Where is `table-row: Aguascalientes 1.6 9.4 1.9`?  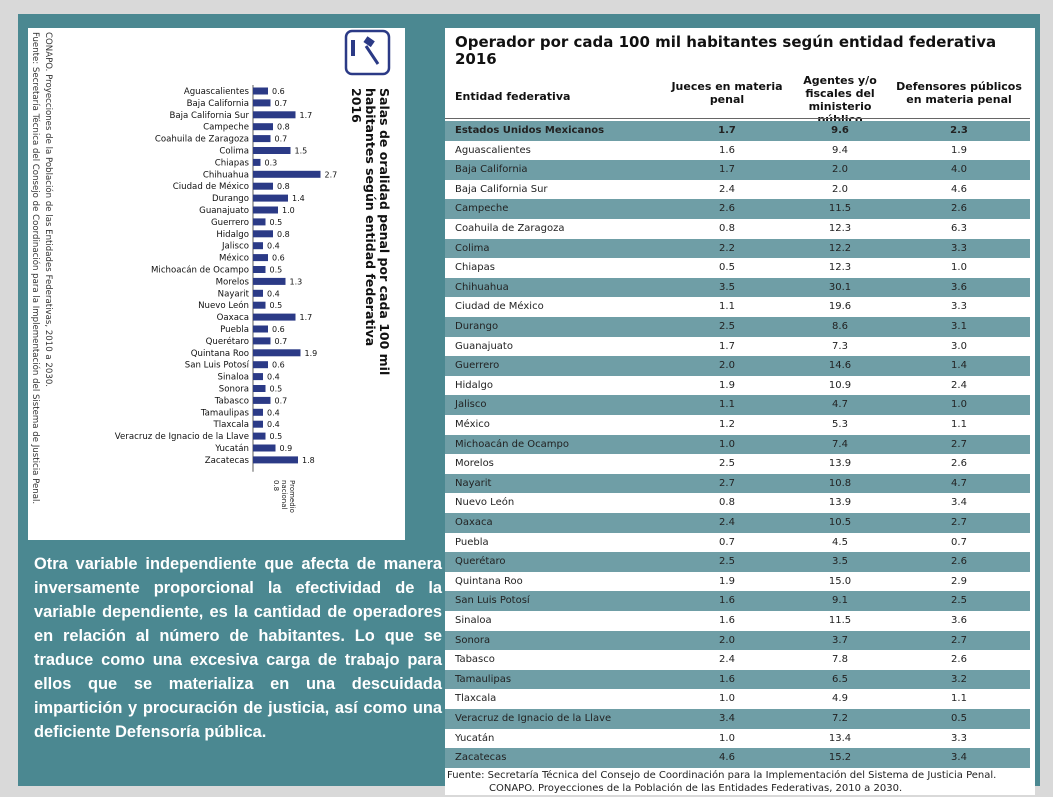 table-row: Aguascalientes 1.6 9.4 1.9 is located at coordinates (737, 150).